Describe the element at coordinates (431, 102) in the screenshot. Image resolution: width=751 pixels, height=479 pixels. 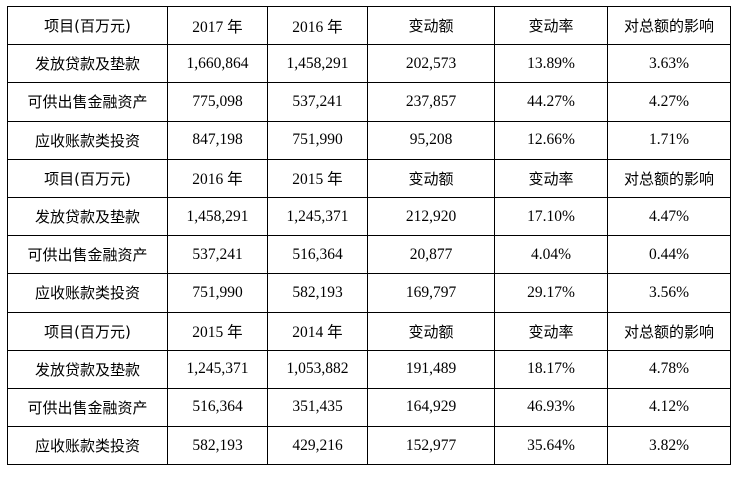
I see `change-amount: 237,857` at that location.